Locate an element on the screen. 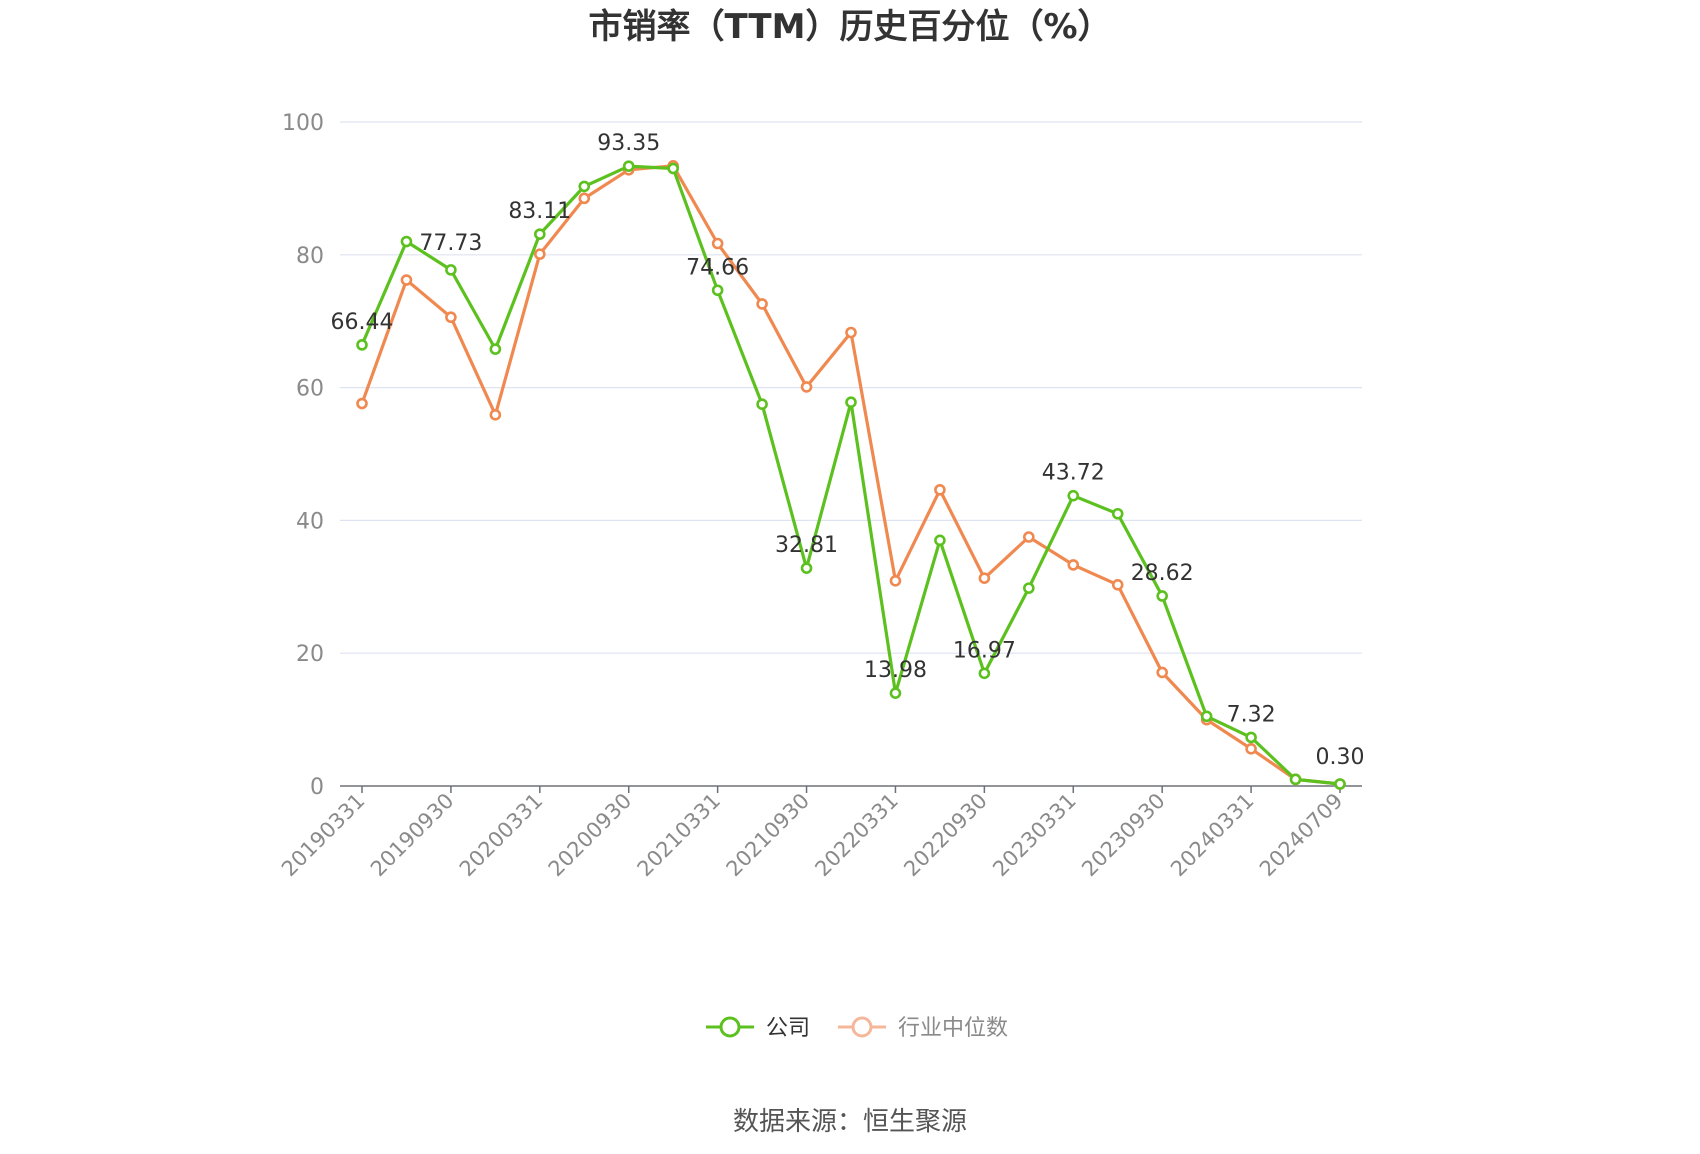 The height and width of the screenshot is (1154, 1700). x-tick-label: 20220331 is located at coordinates (856, 835).